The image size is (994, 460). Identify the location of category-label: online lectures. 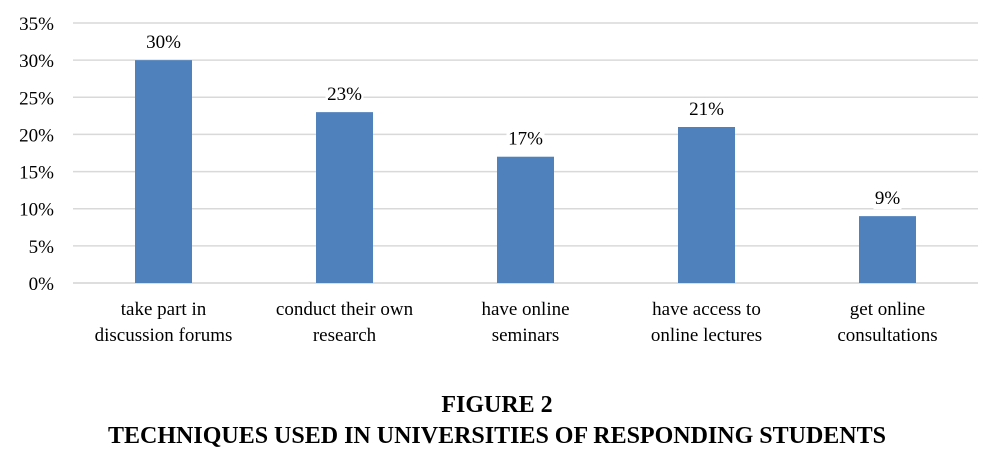
(706, 335).